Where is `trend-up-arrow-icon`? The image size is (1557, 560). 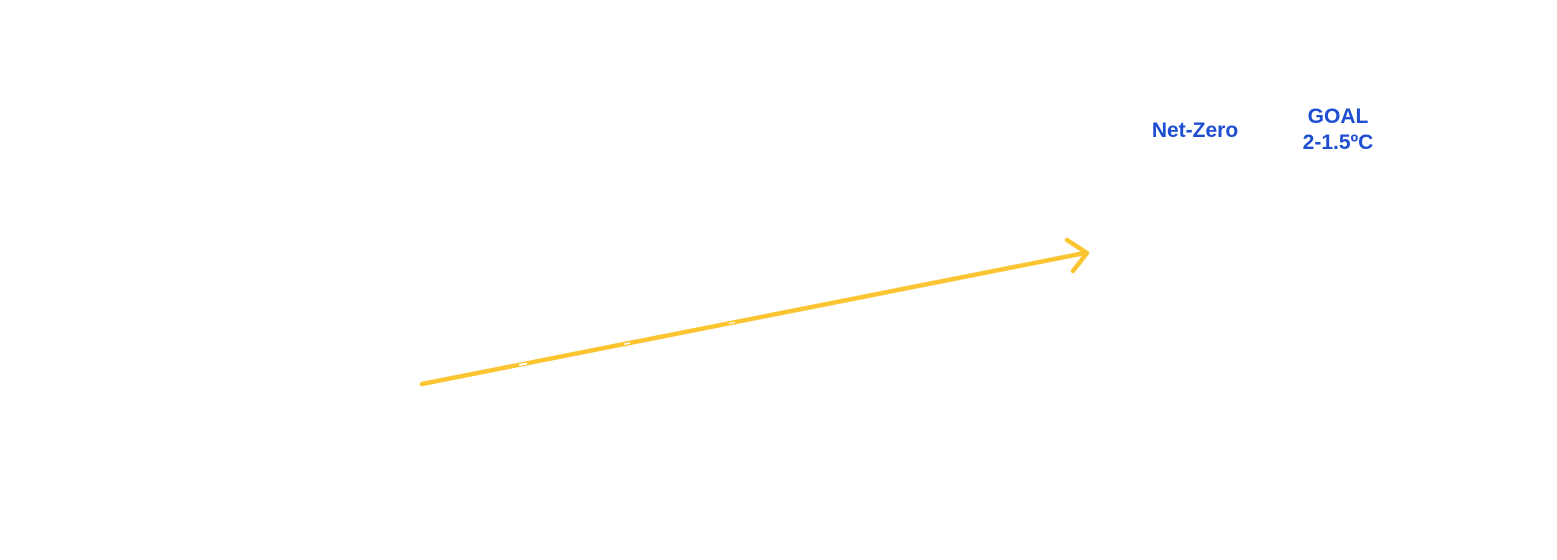
trend-up-arrow-icon is located at coordinates (754, 312).